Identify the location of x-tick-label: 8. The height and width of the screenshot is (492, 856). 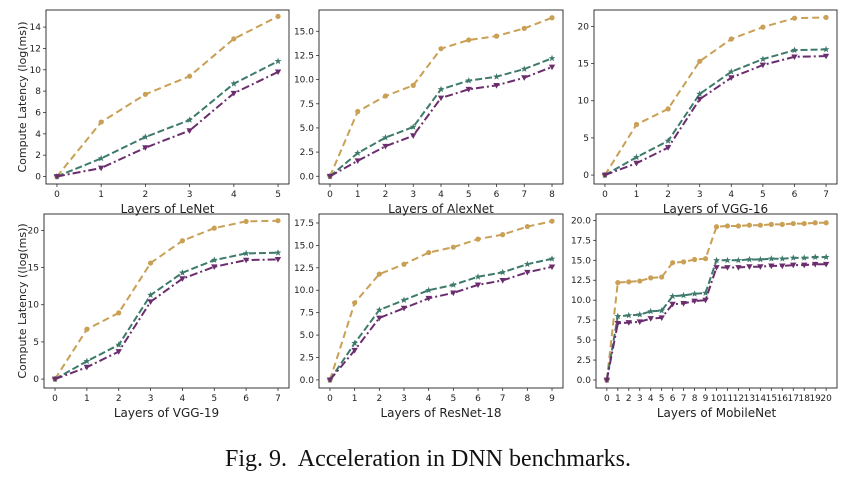
(552, 195).